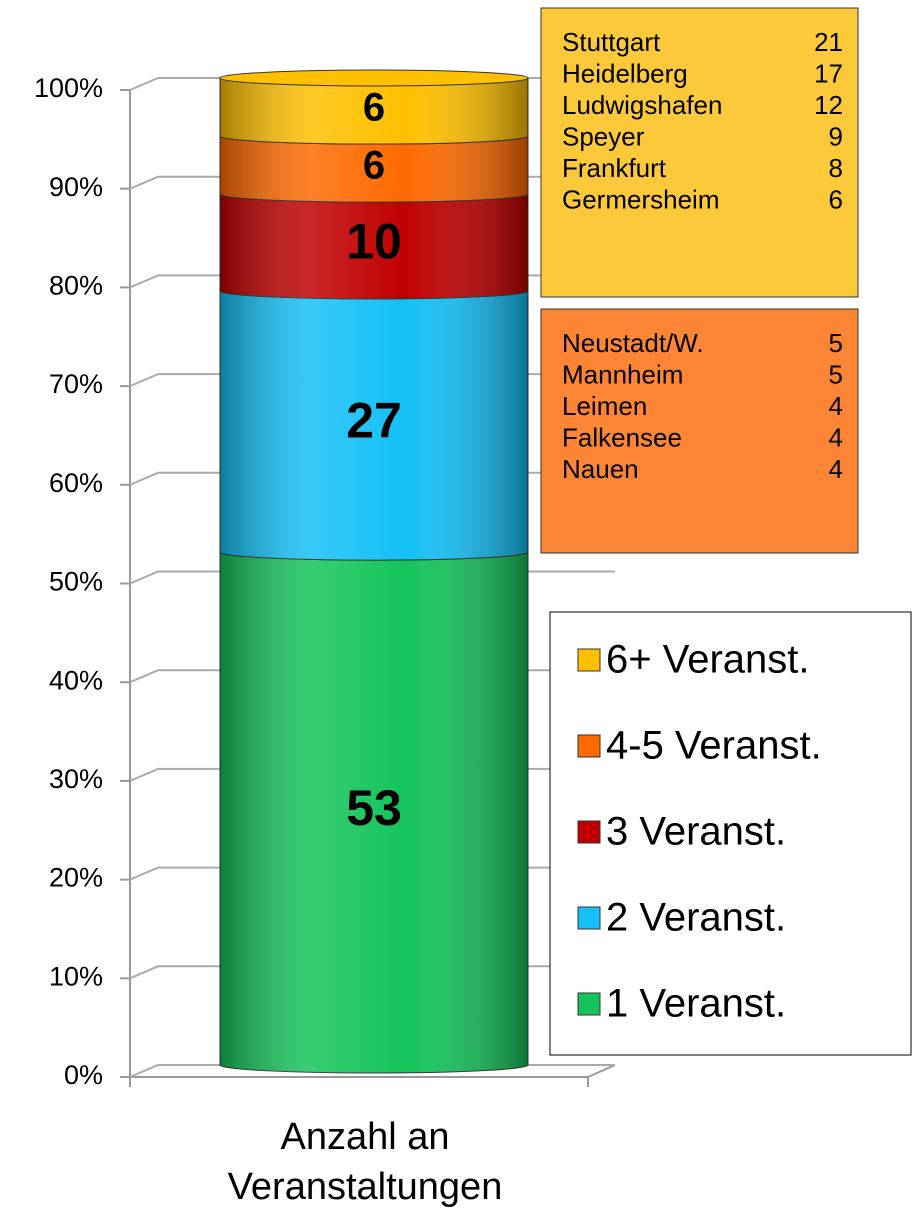 Image resolution: width=921 pixels, height=1212 pixels. What do you see at coordinates (604, 406) in the screenshot?
I see `city-name: Leimen` at bounding box center [604, 406].